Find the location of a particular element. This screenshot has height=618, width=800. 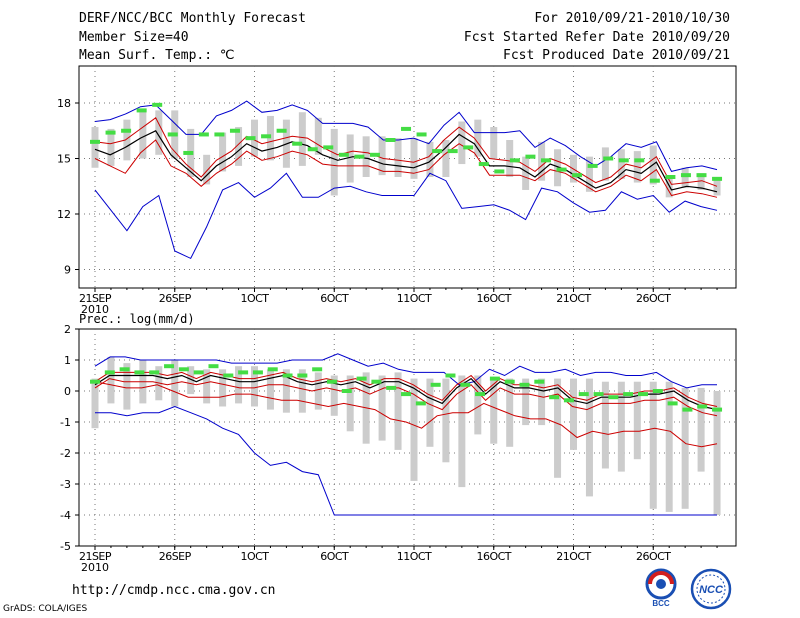

forecast-start-date: Fcst Started Refer Date 2010/09/20 is located at coordinates (596, 37).